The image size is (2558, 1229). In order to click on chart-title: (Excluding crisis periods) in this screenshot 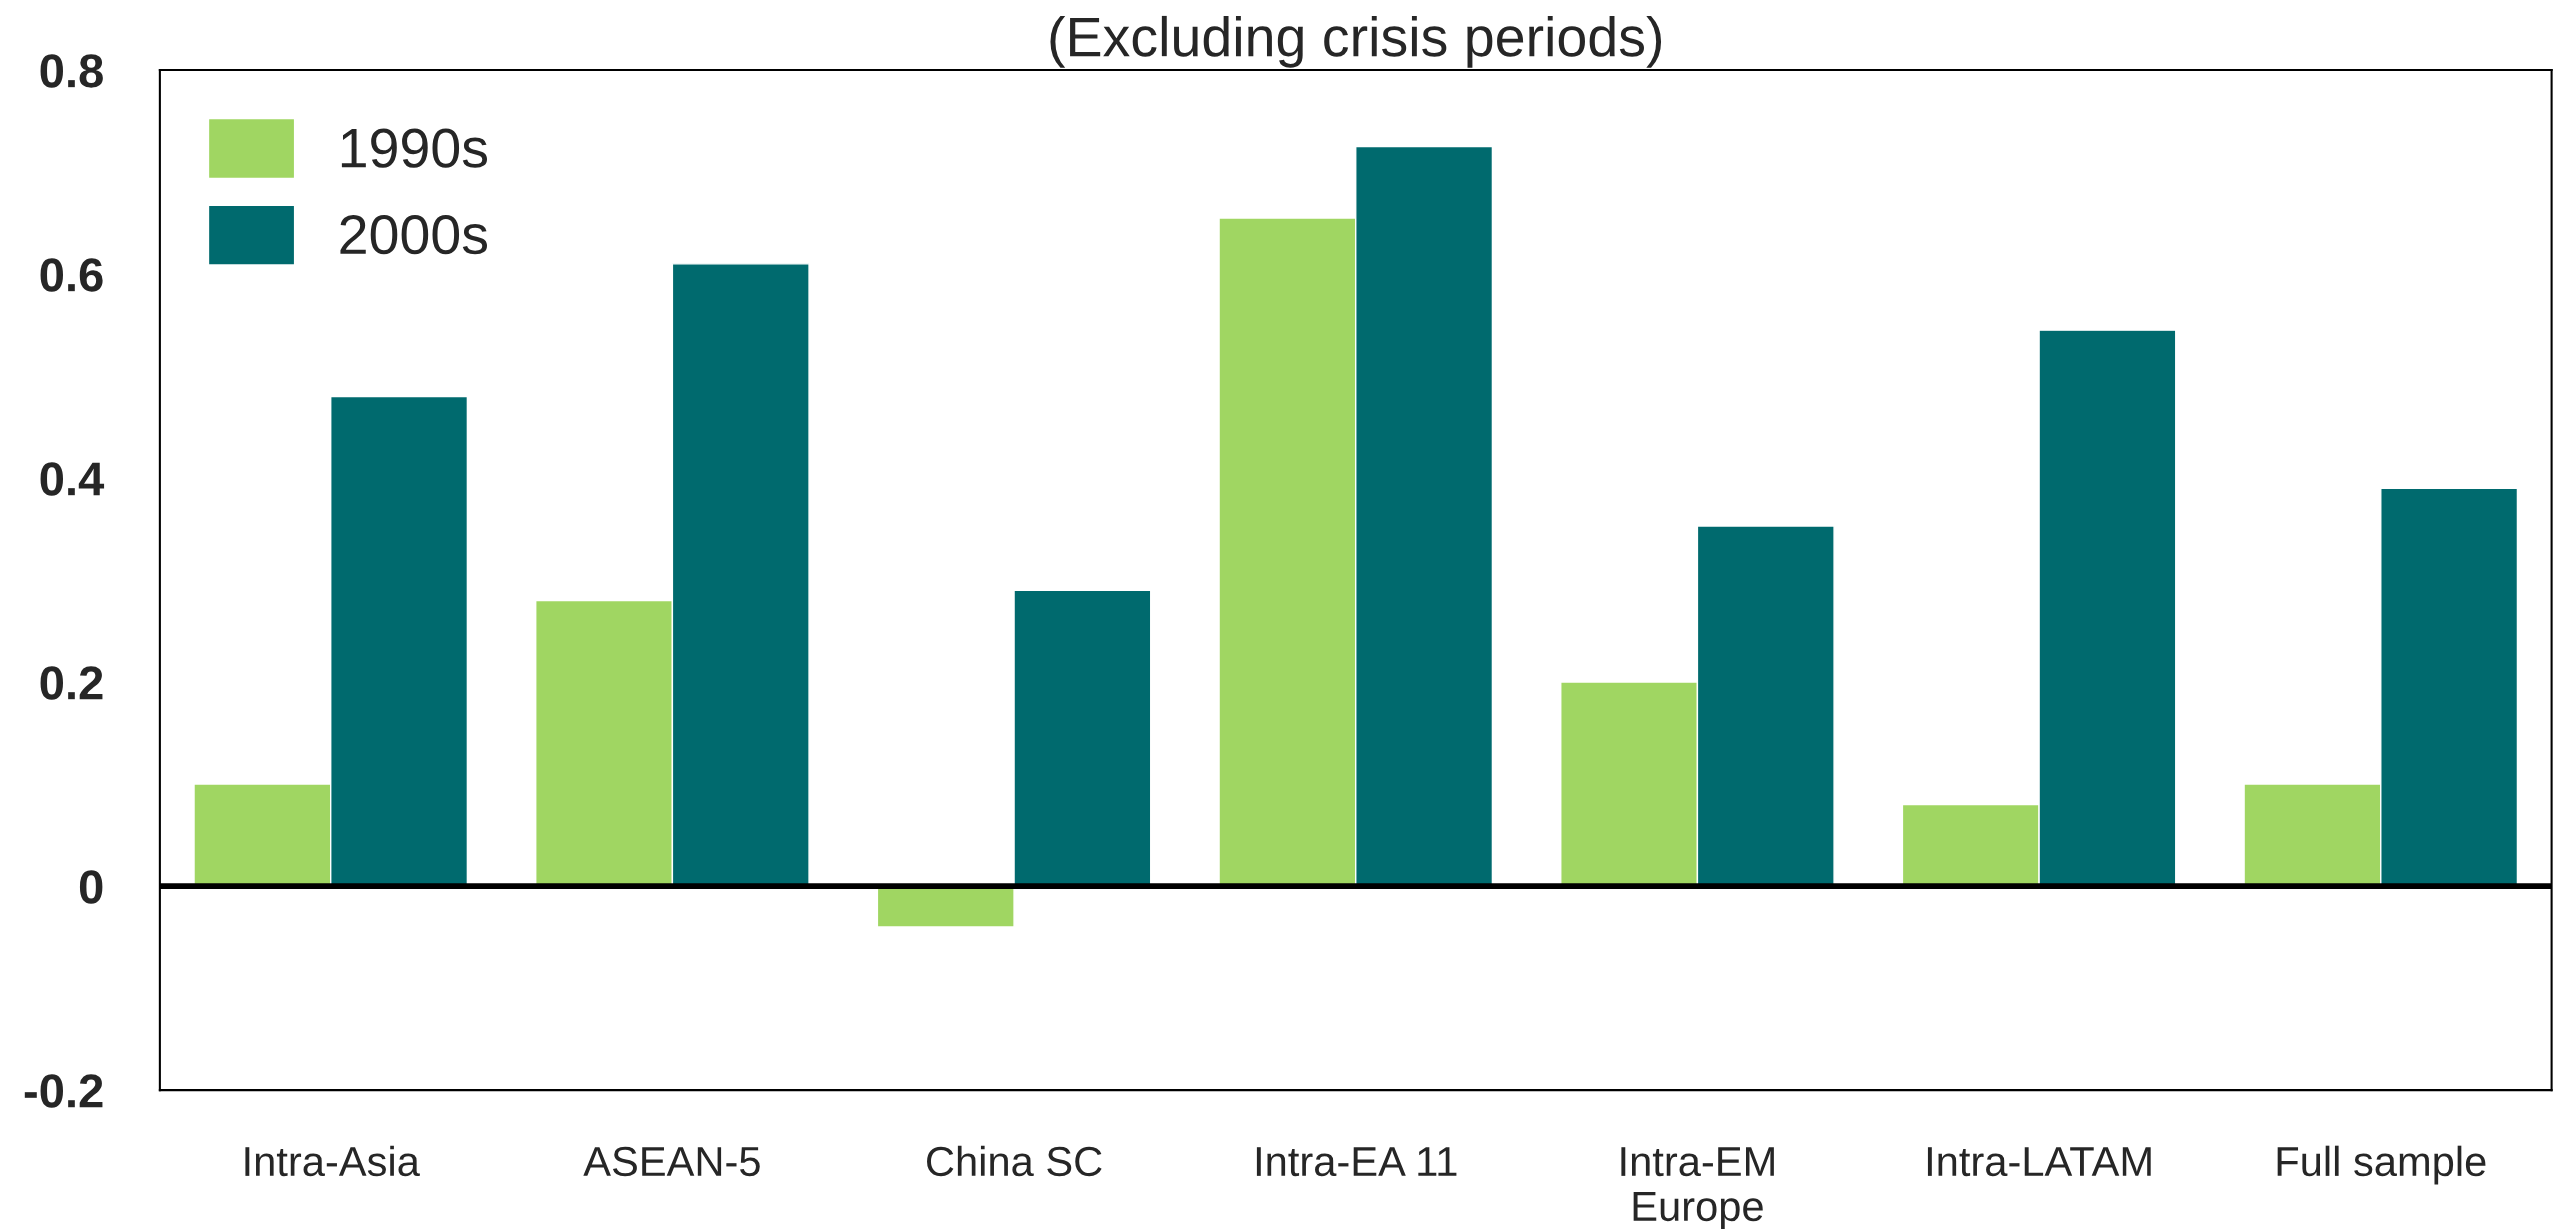, I will do `click(1356, 41)`.